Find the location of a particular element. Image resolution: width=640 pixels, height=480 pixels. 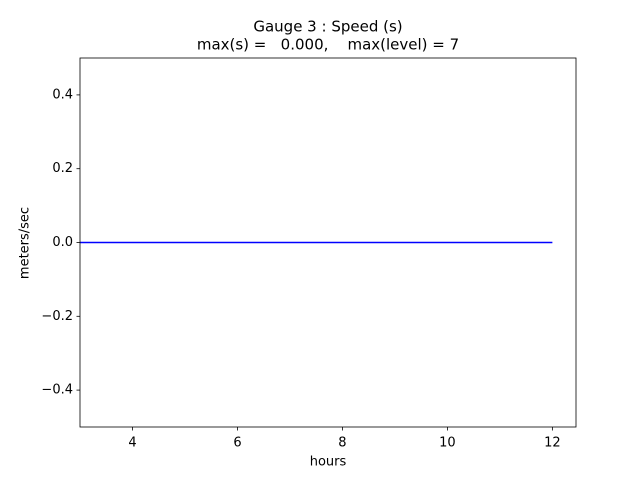

y-tick-label: 0.4 is located at coordinates (62, 94).